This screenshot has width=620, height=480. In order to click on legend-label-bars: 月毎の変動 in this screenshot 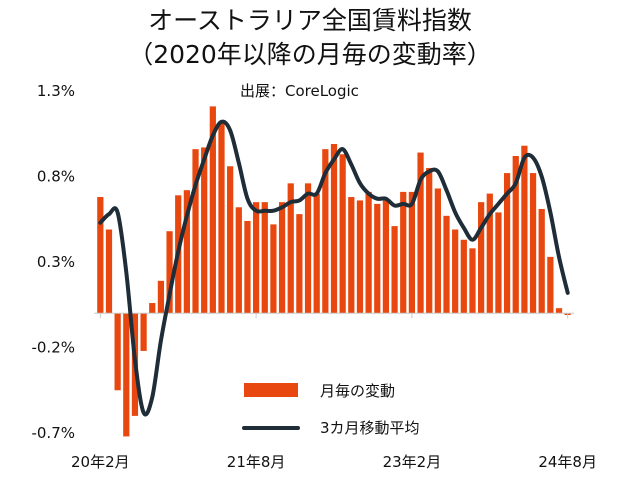, I will do `click(357, 391)`.